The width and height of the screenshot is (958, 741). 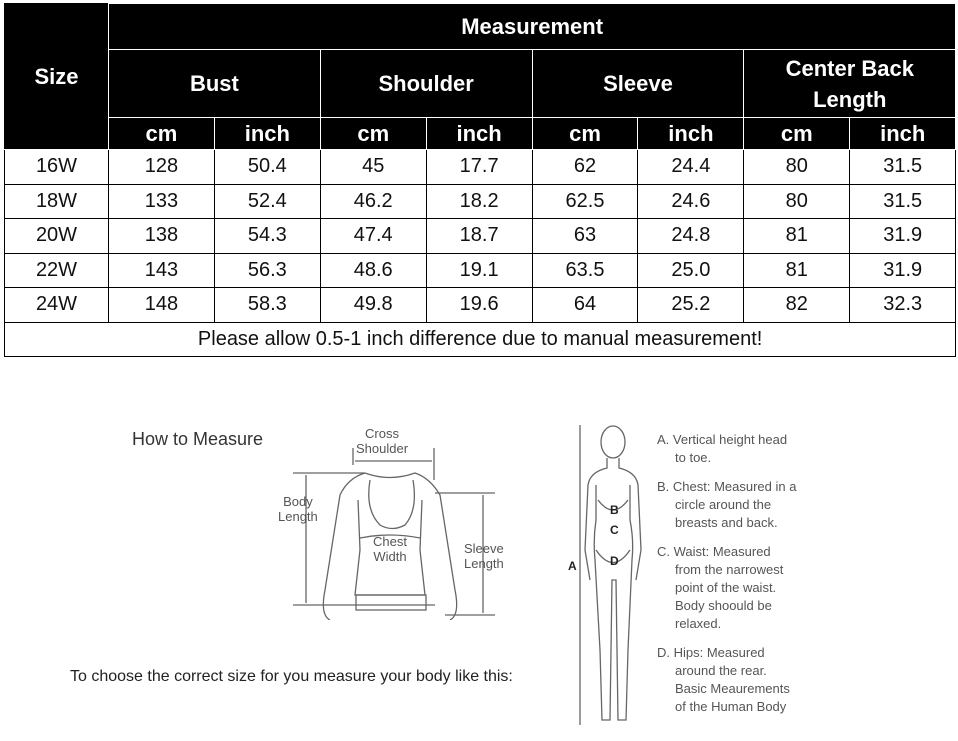 What do you see at coordinates (161, 305) in the screenshot?
I see `value-cell: 148` at bounding box center [161, 305].